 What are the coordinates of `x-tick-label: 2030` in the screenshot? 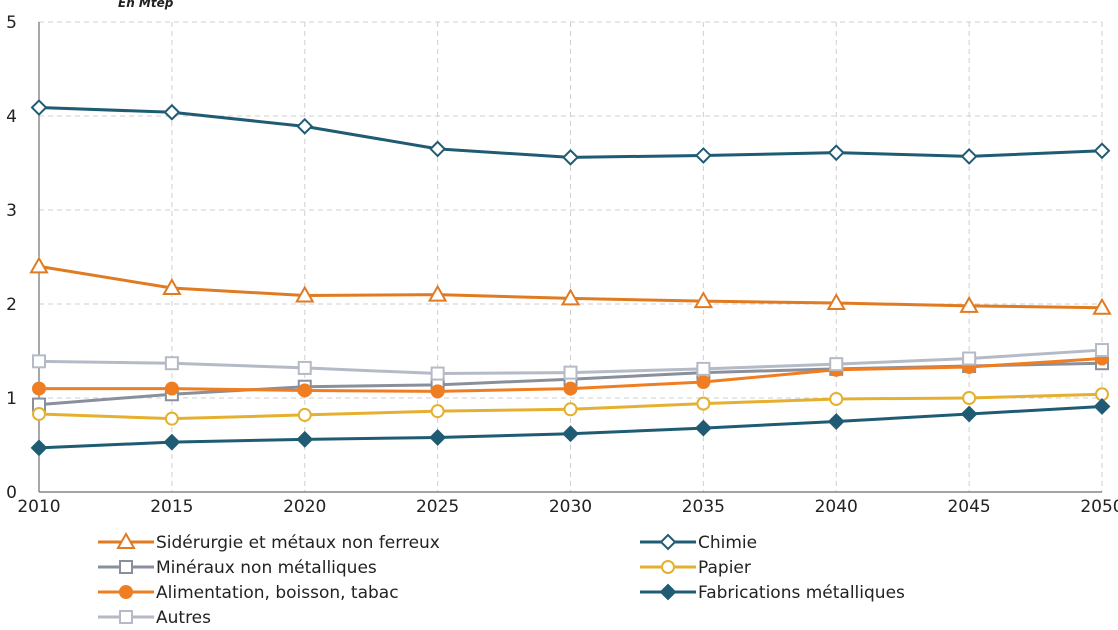 It's located at (570, 507).